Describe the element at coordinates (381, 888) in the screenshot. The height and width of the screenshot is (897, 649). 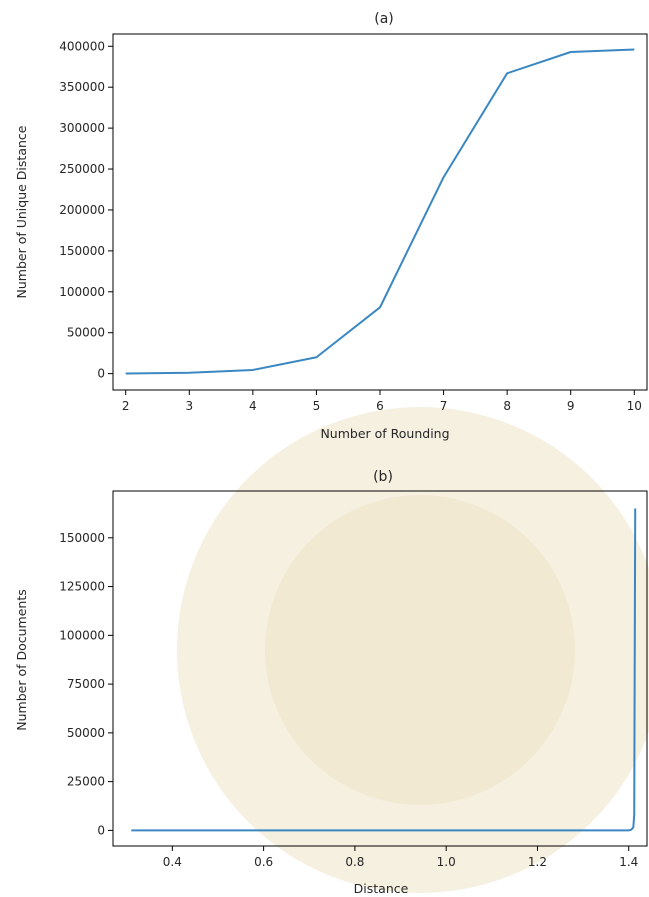
I see `chart-b-x-label: Distance` at that location.